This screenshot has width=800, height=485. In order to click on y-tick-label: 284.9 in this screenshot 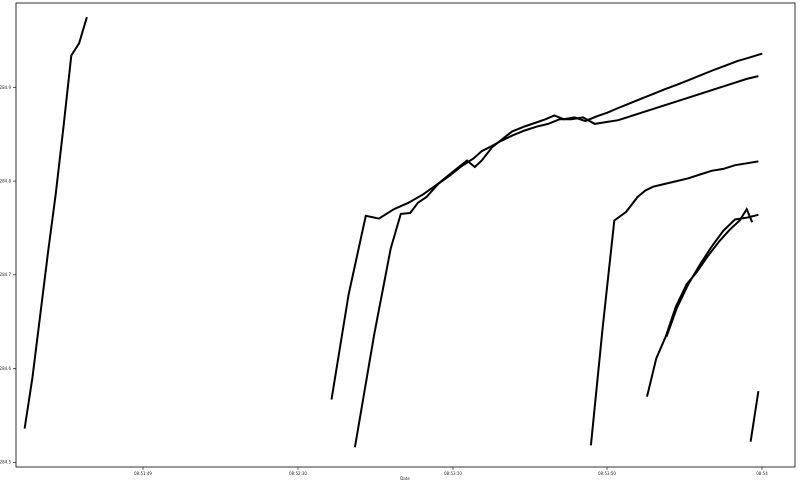, I will do `click(5, 87)`.